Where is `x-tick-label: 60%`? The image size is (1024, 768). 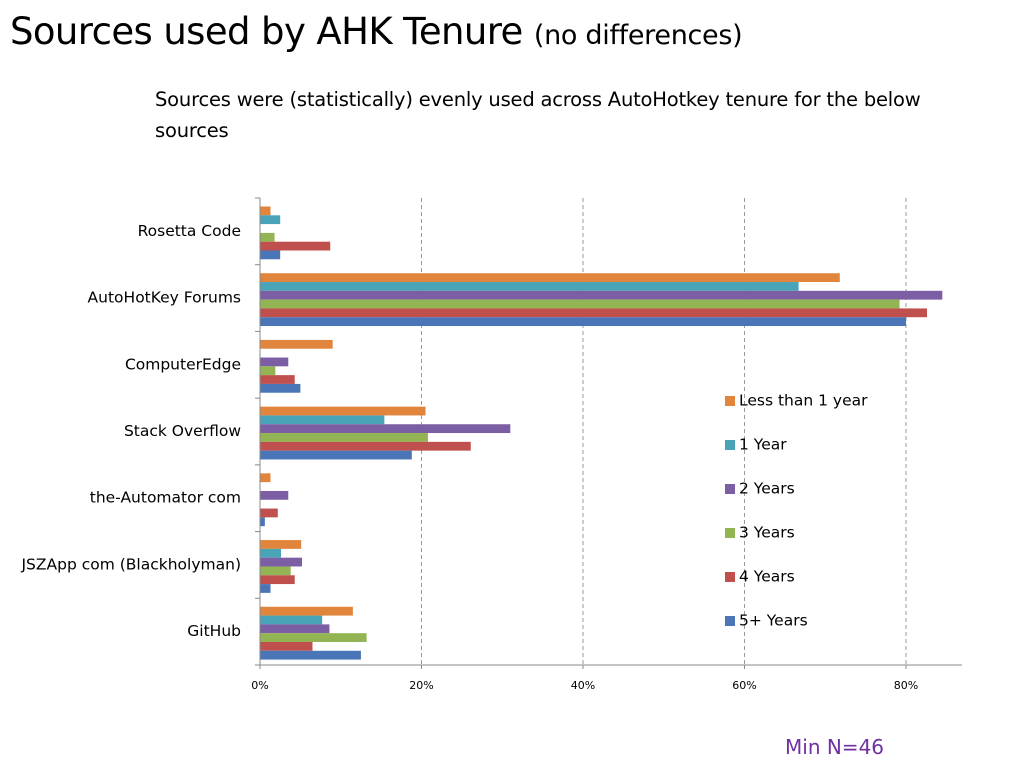
x-tick-label: 60% is located at coordinates (744, 685).